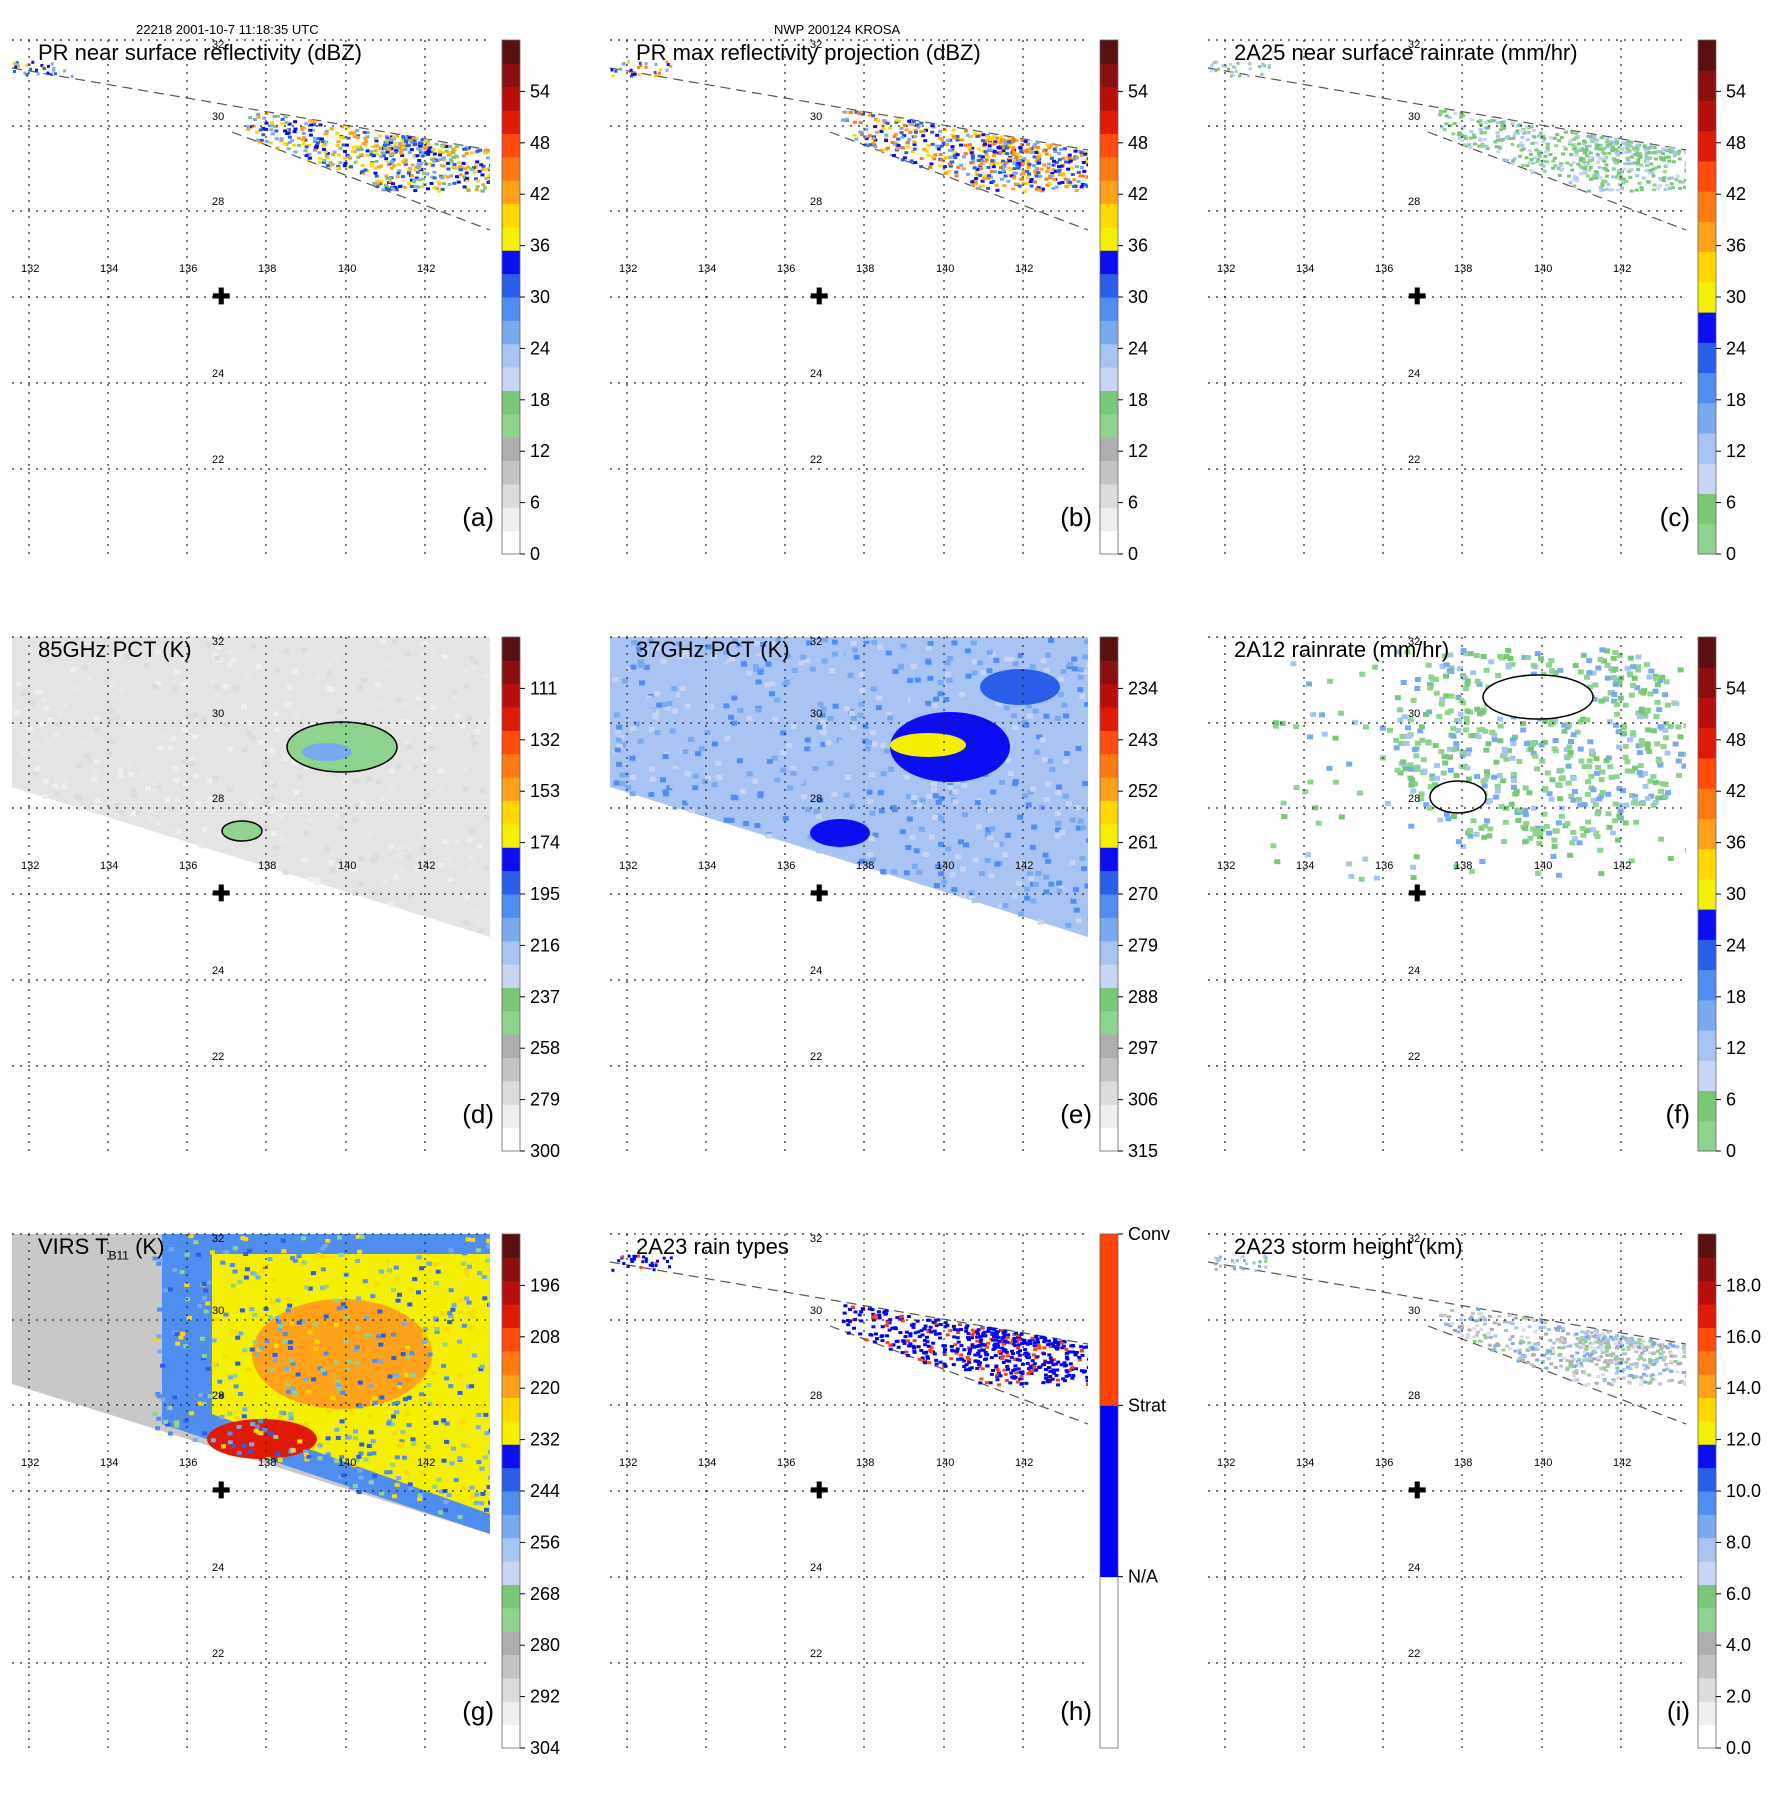  I want to click on panel-title: 2A12 rainrate (mm/hr), so click(1341, 650).